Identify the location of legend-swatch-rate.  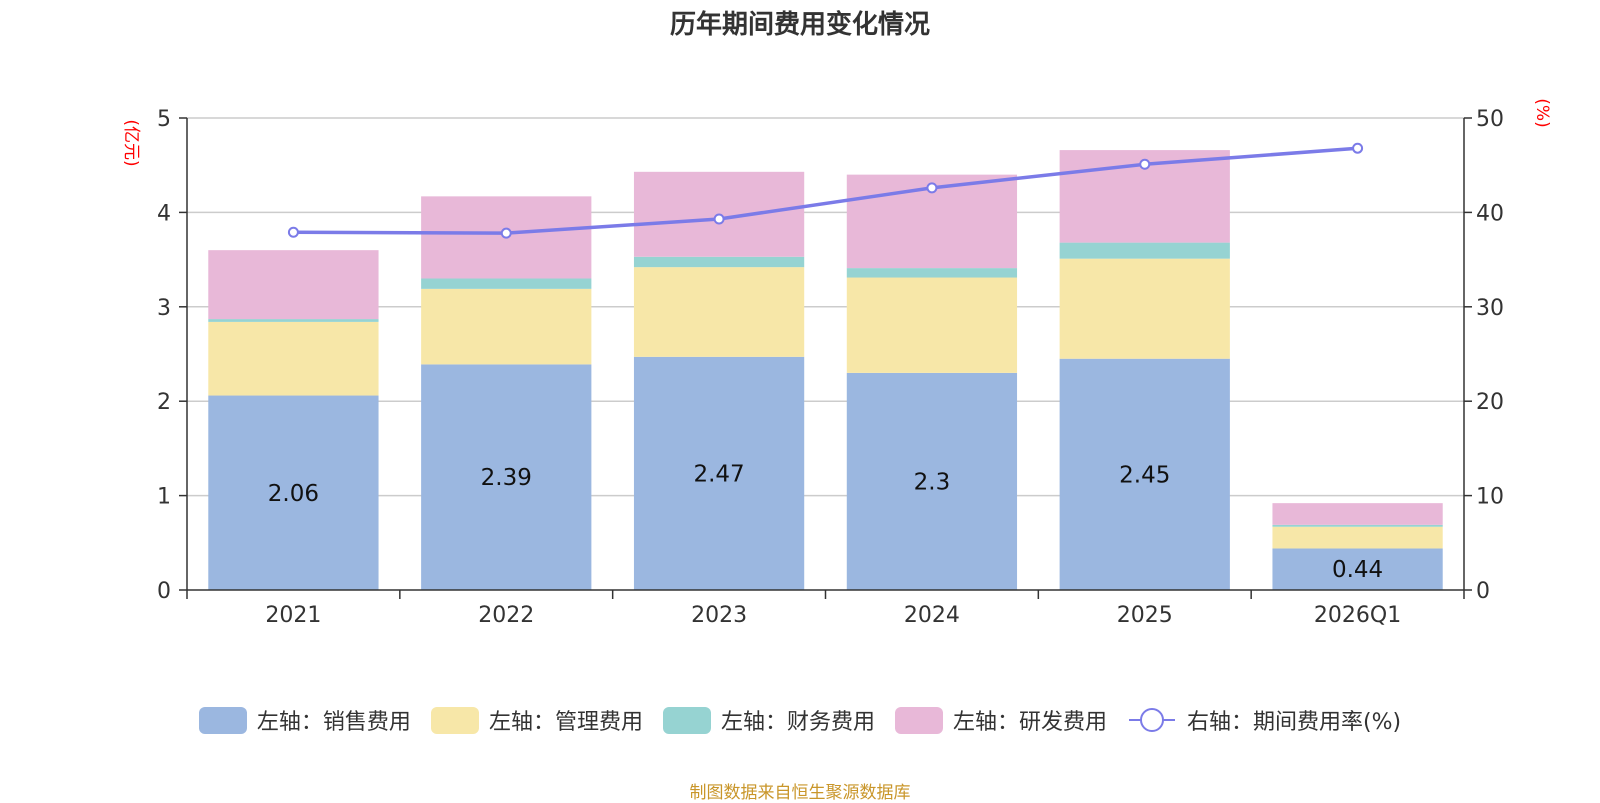
(1151, 720).